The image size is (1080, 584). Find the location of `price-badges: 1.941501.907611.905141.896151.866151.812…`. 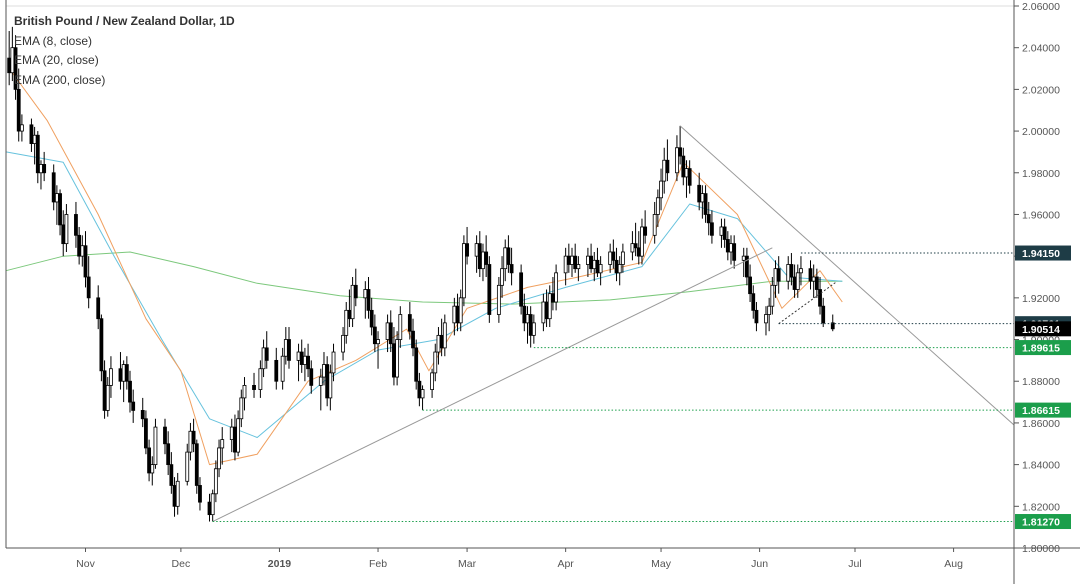

price-badges: 1.941501.907611.905141.896151.866151.812… is located at coordinates (1043, 387).